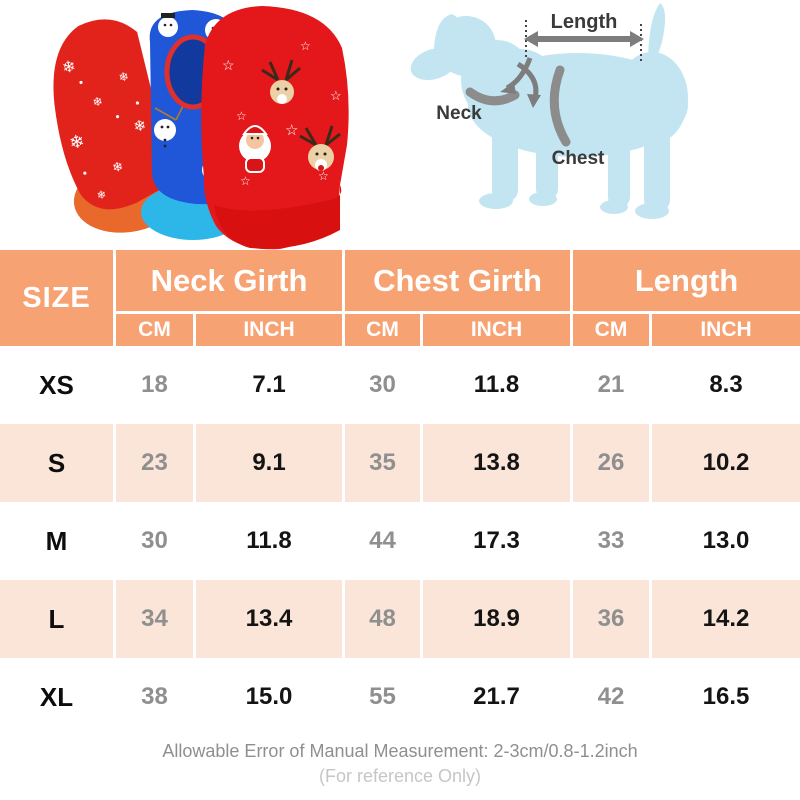 This screenshot has height=800, width=800. I want to click on neck-arrow-icon, so click(516, 75).